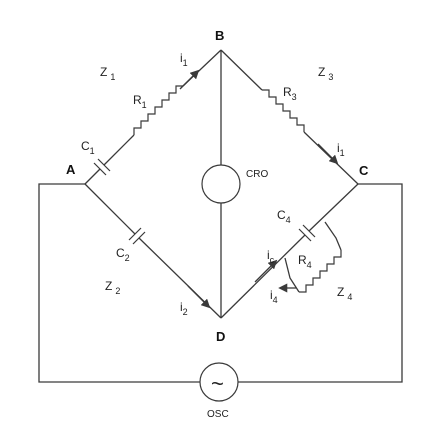  Describe the element at coordinates (284, 216) in the screenshot. I see `c4-label: C4` at that location.